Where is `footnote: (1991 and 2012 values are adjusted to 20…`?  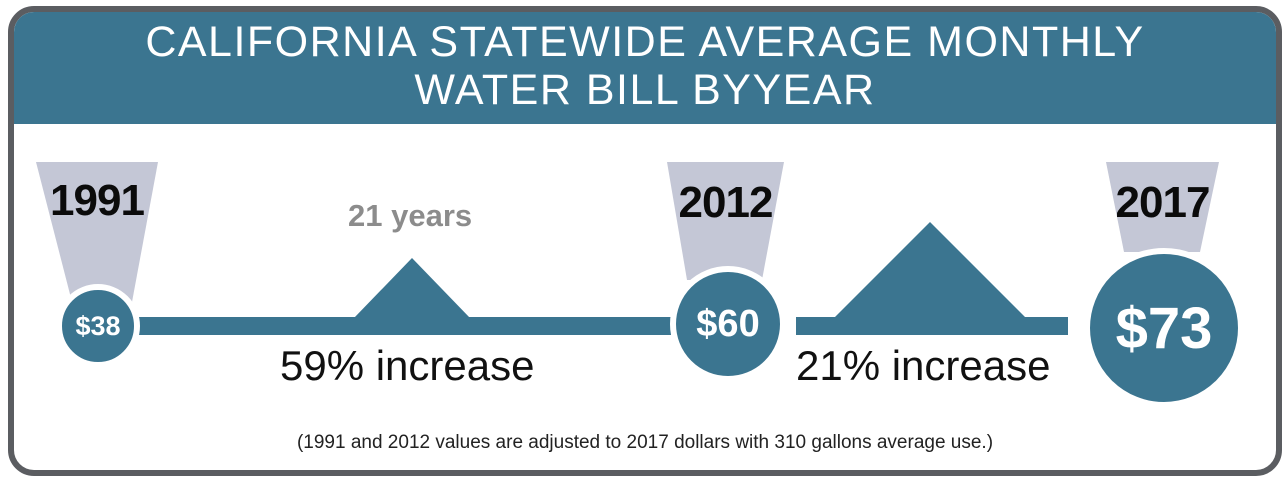
footnote: (1991 and 2012 values are adjusted to 20… is located at coordinates (645, 442).